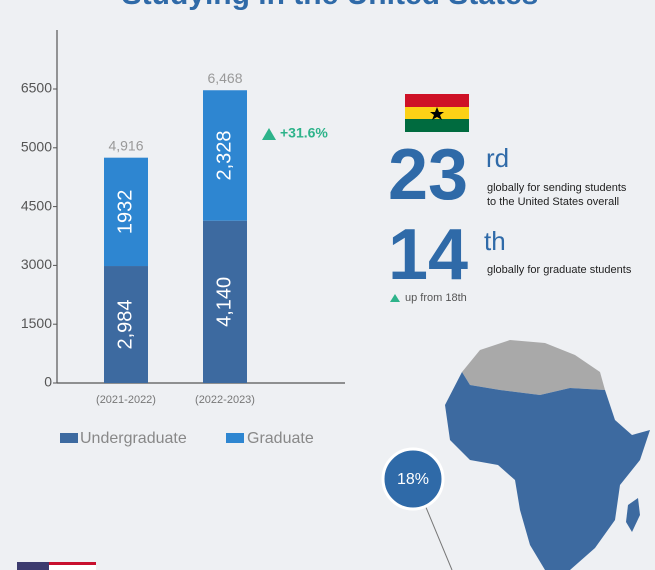  Describe the element at coordinates (280, 438) in the screenshot. I see `legend-label: Graduate` at that location.